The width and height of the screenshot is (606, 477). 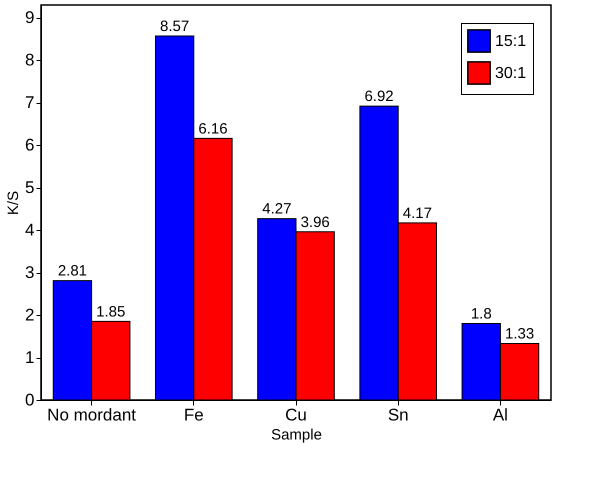 I want to click on y-tick-label: 2, so click(x=29, y=315).